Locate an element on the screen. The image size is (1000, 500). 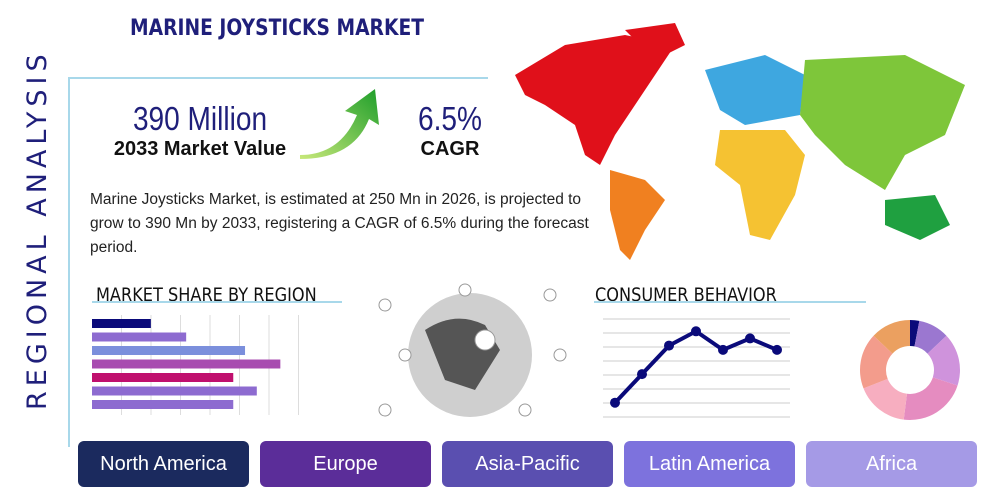
tab-europe: Europe is located at coordinates (345, 464).